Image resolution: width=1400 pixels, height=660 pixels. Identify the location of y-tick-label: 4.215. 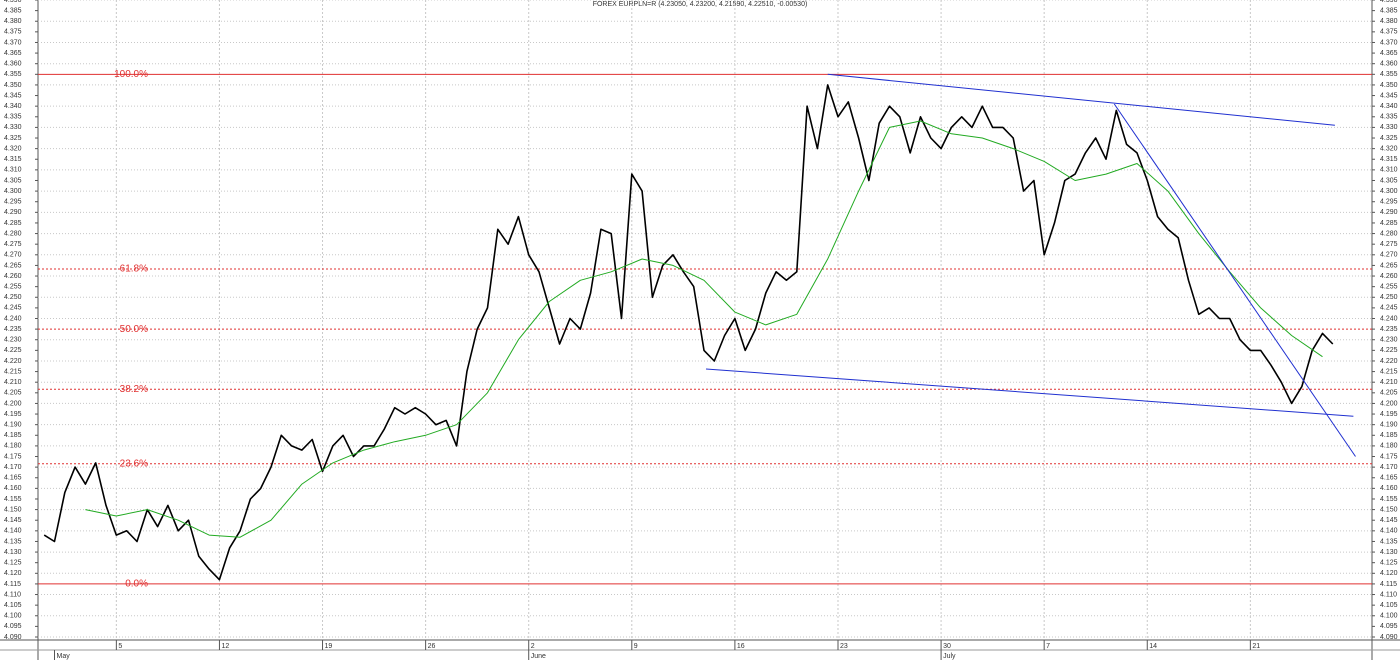
(13, 371).